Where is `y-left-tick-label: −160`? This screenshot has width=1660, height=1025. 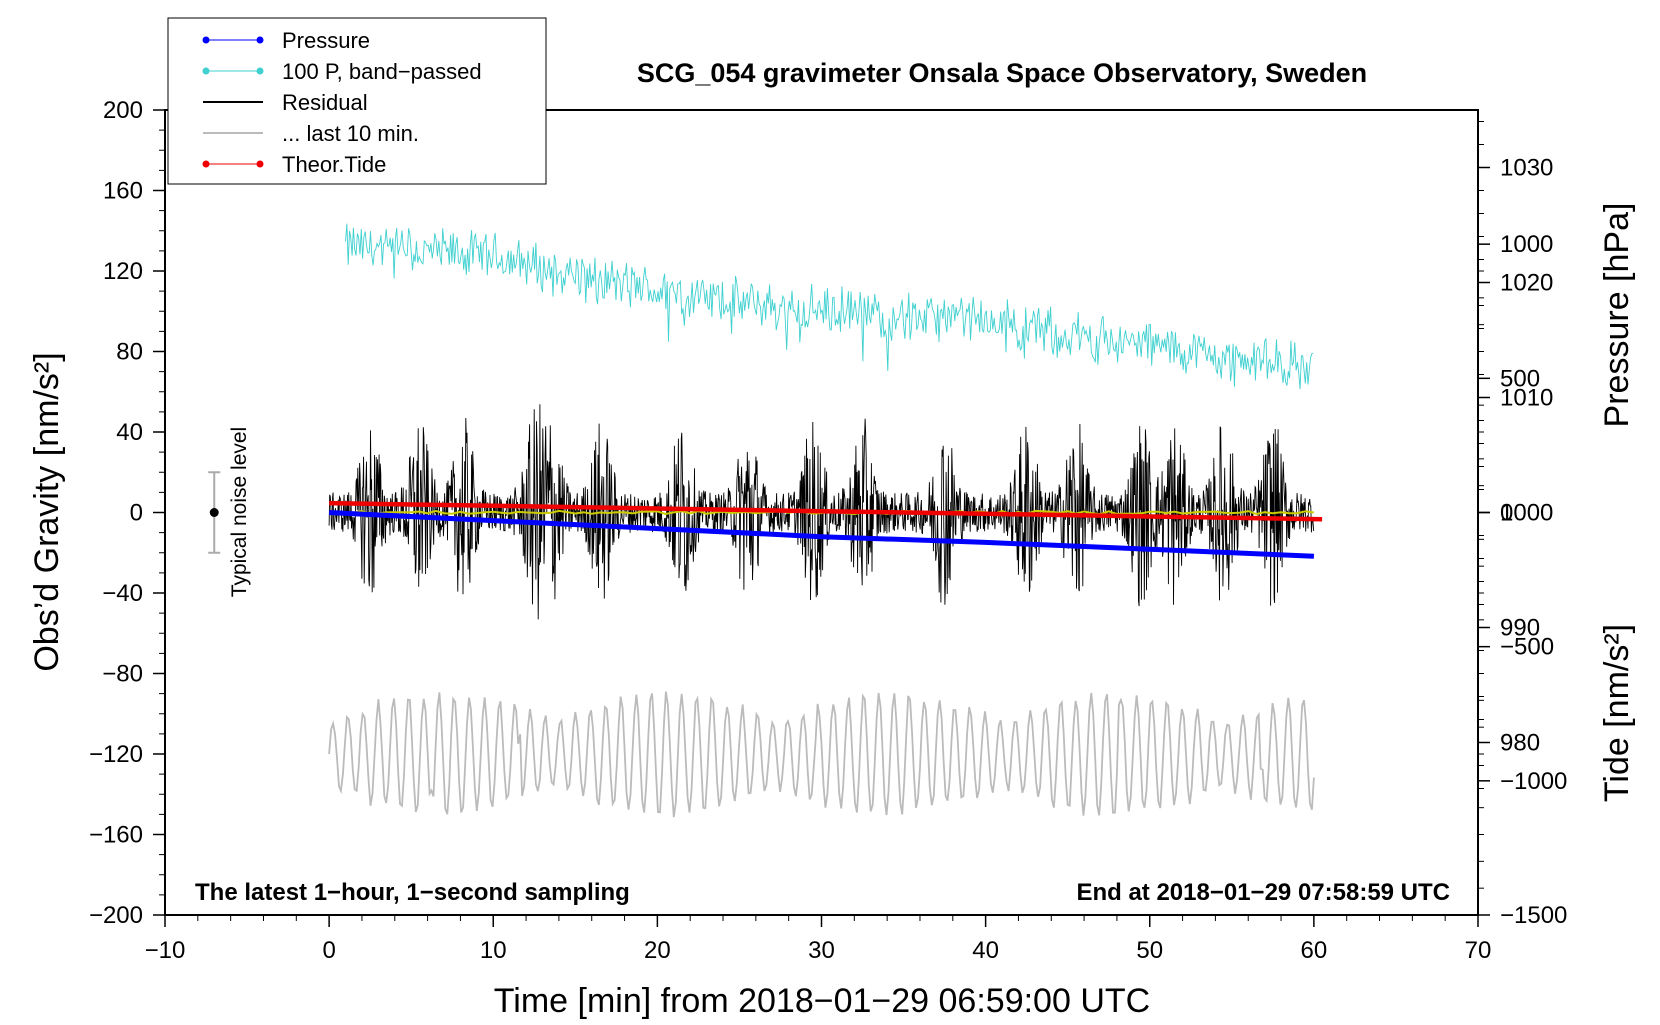
y-left-tick-label: −160 is located at coordinates (116, 835).